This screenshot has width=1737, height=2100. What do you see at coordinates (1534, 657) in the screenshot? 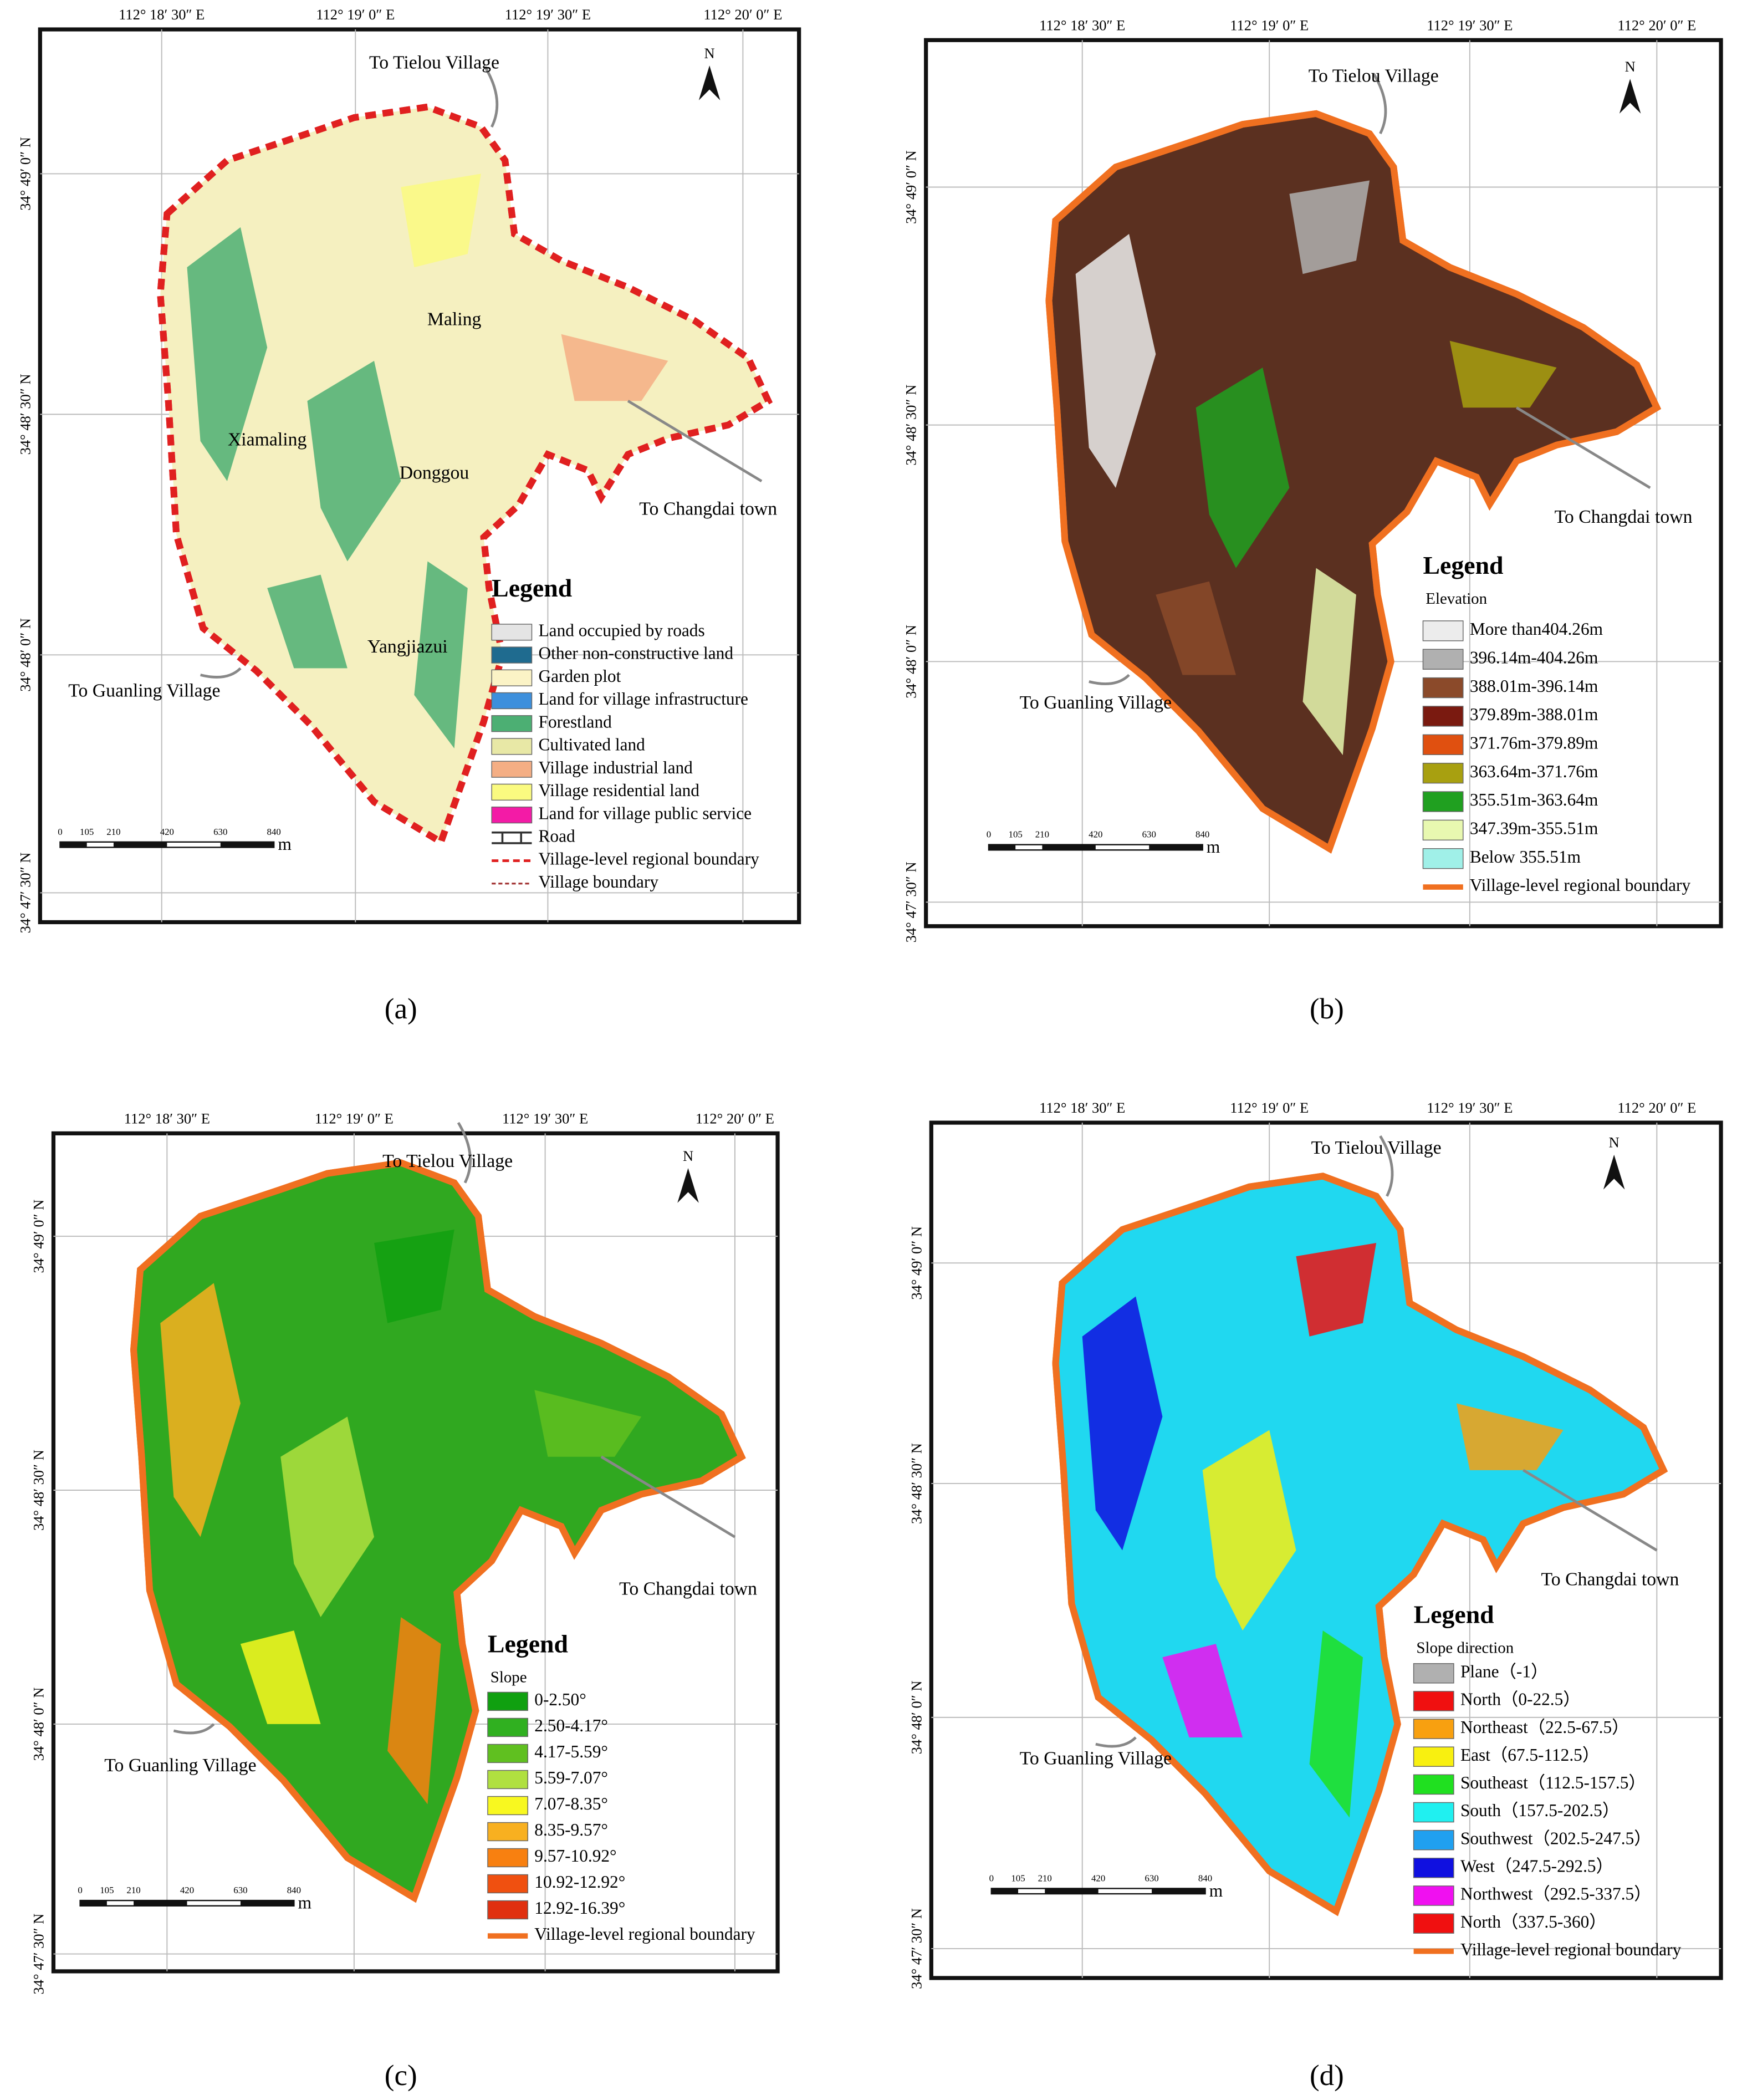
I see `legend-label: 396.14m-404.26m` at bounding box center [1534, 657].